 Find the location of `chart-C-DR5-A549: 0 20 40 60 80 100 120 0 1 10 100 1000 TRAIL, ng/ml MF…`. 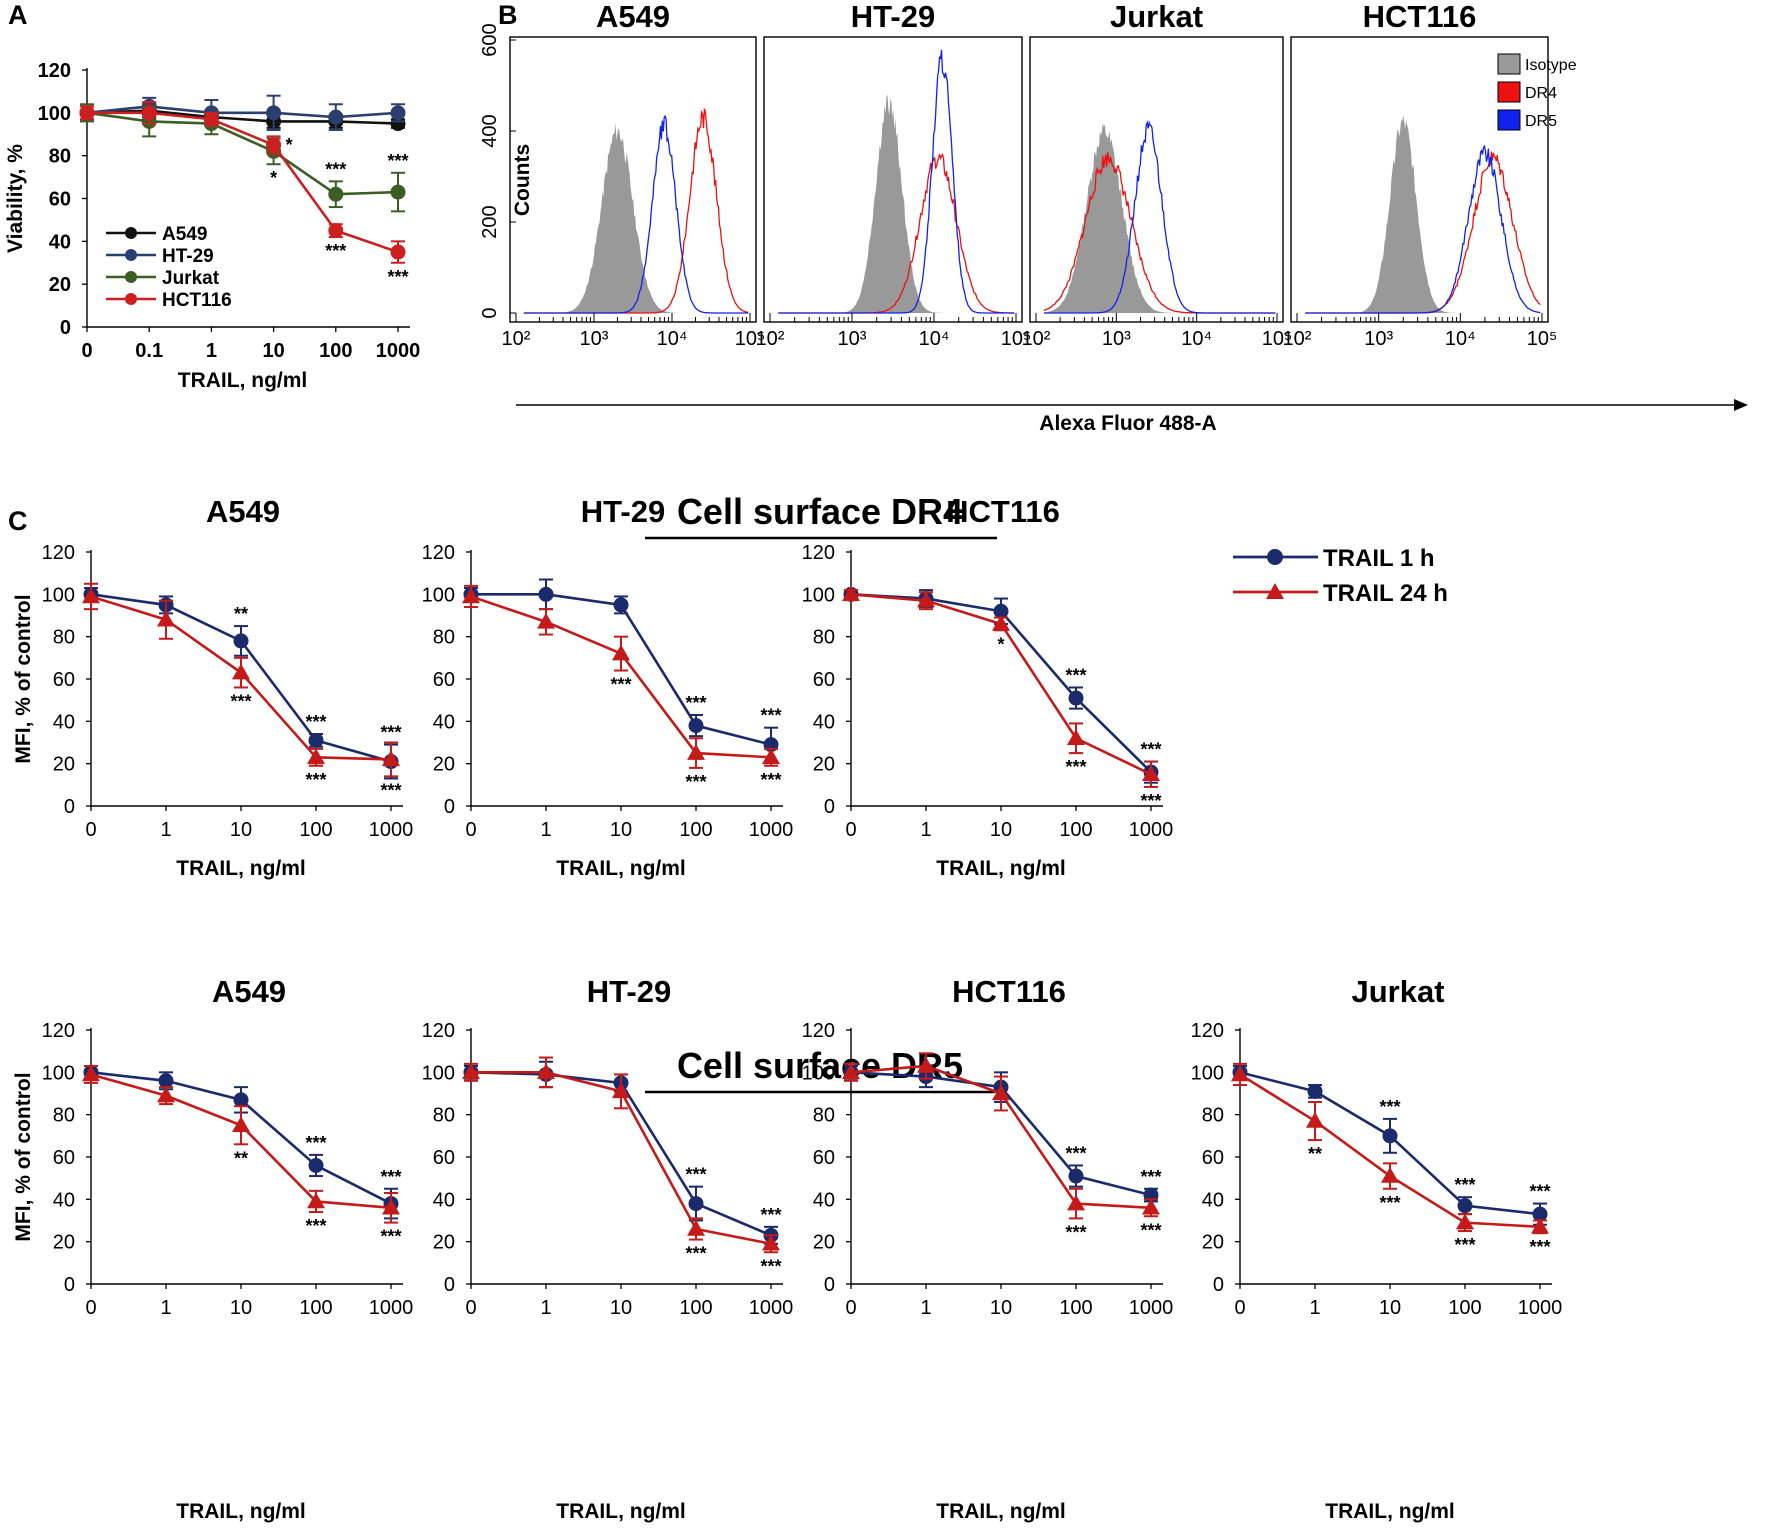

chart-C-DR5-A549: 0 20 40 60 80 100 120 0 1 10 100 1000 TRAIL, ng/ml MF… is located at coordinates (212, 1248).